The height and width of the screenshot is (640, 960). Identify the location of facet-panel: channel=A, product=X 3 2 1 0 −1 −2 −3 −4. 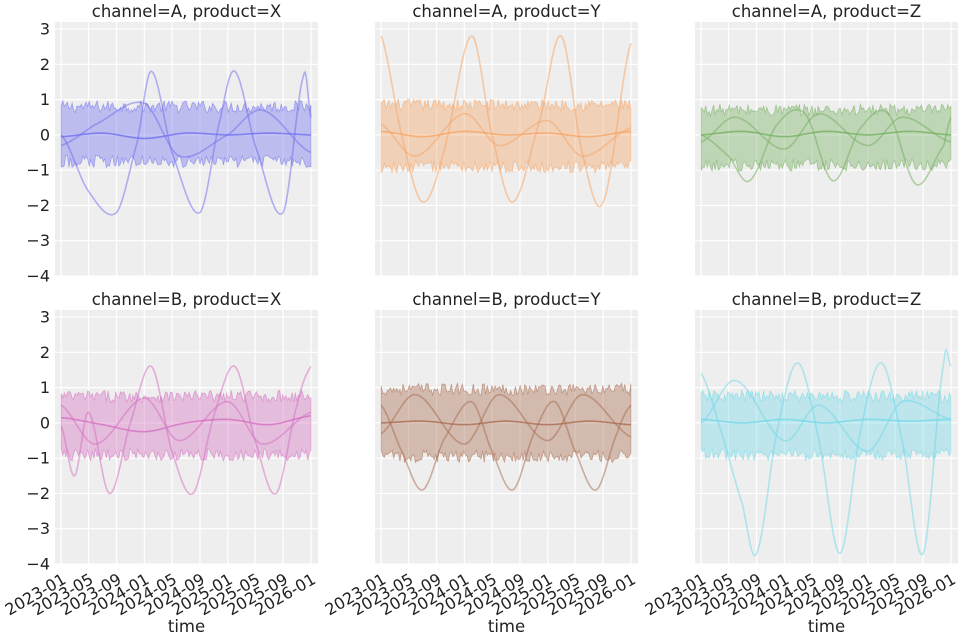
(172, 144).